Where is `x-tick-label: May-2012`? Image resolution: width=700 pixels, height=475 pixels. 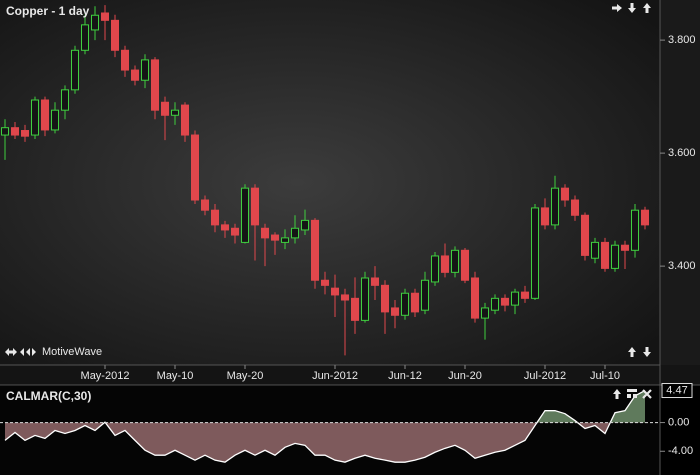 x-tick-label: May-2012 is located at coordinates (105, 376).